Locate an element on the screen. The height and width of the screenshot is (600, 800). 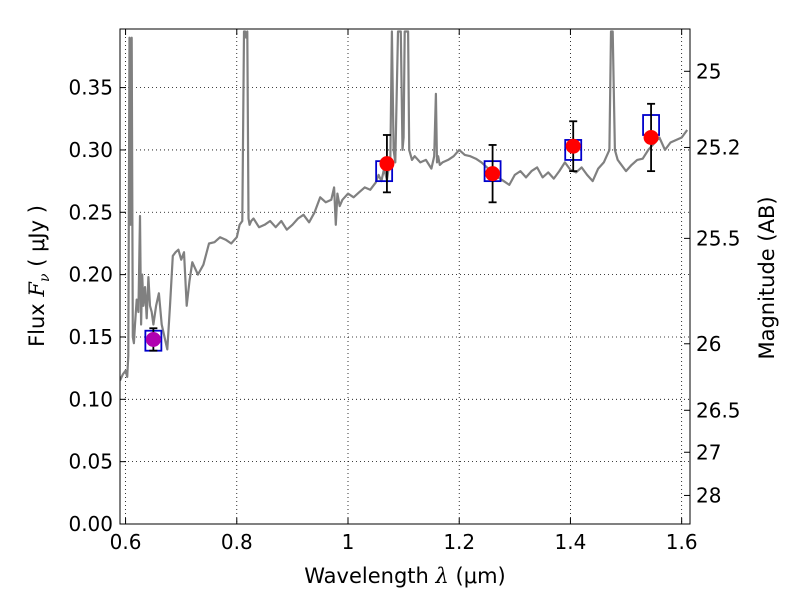
x-tick-label: 1.6 is located at coordinates (682, 542).